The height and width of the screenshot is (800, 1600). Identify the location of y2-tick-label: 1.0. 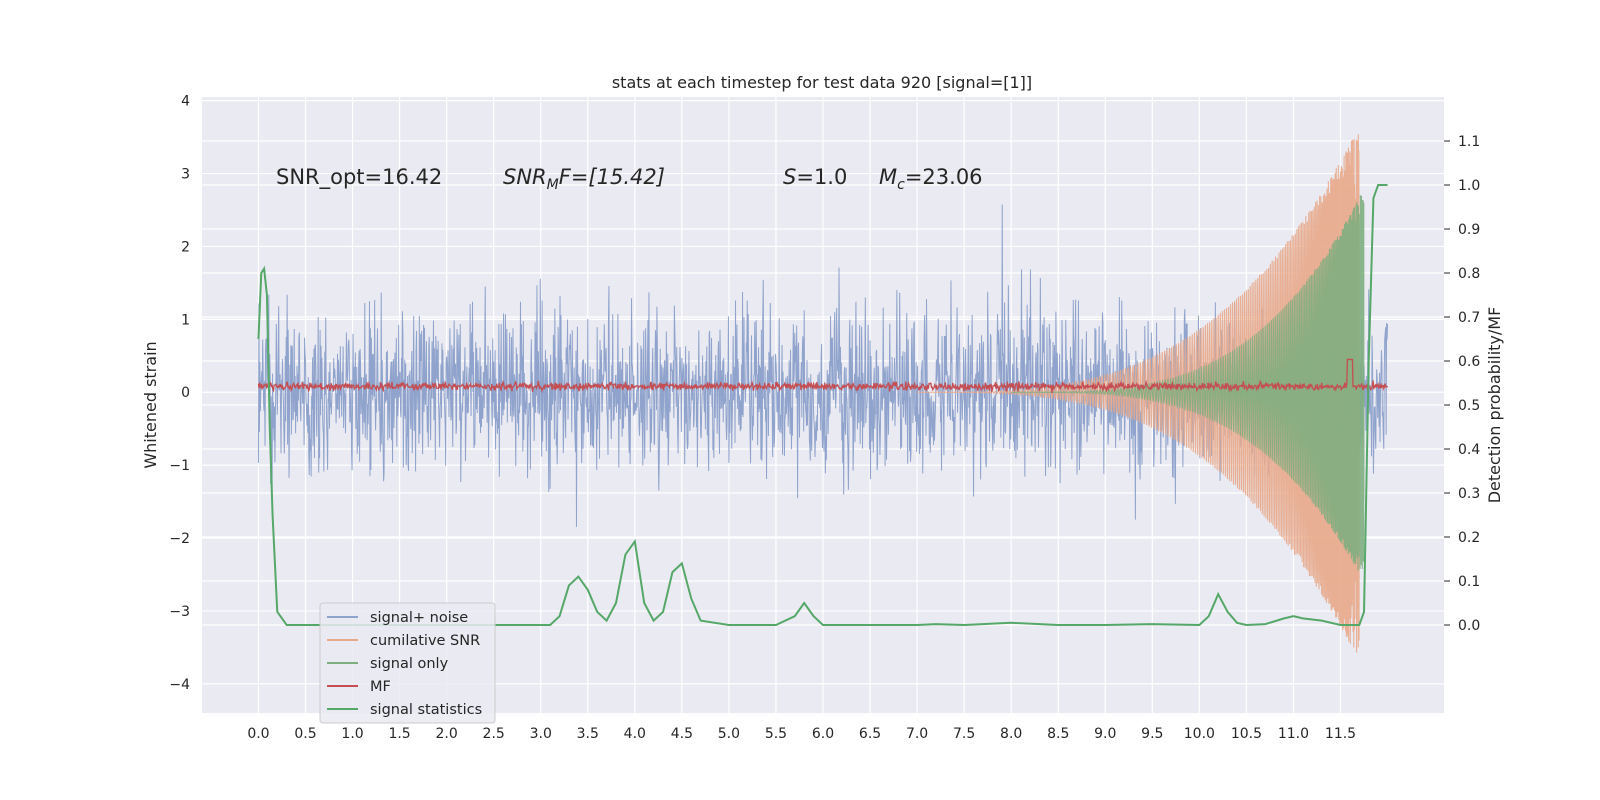
(1469, 186).